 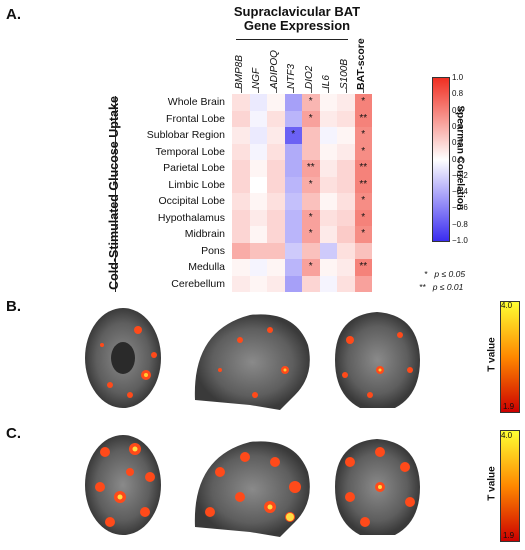 I want to click on row-label: Medulla, so click(x=206, y=267).